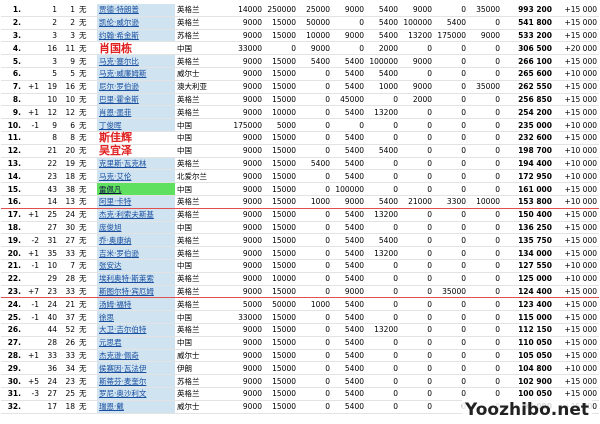 This screenshot has width=600, height=424. Describe the element at coordinates (12, 330) in the screenshot. I see `table-cell: 26.` at that location.